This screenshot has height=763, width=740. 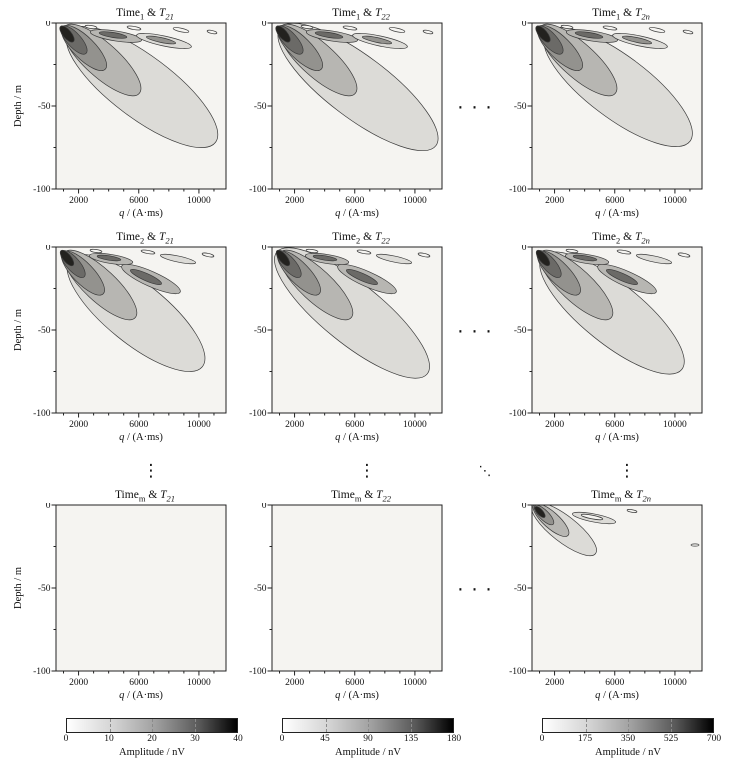 I want to click on colorbar-tick-label: 90, so click(x=368, y=739).